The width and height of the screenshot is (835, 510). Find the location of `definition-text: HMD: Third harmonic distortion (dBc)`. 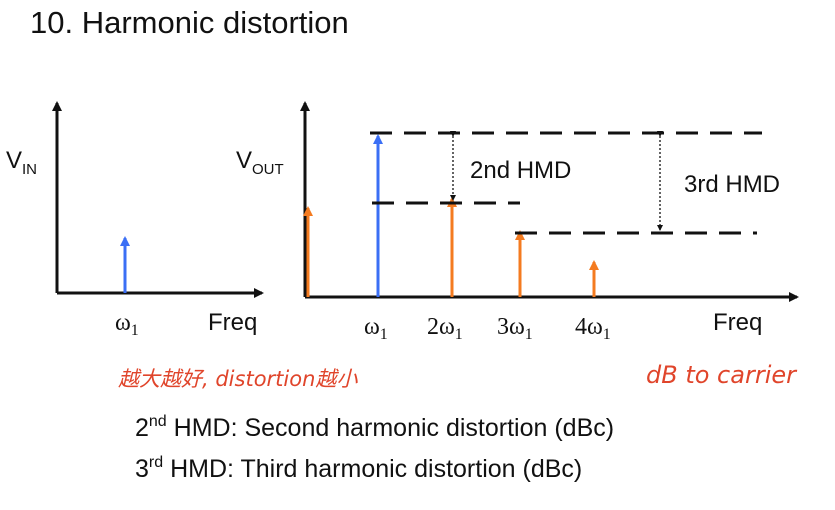

definition-text: HMD: Third harmonic distortion (dBc) is located at coordinates (372, 469).